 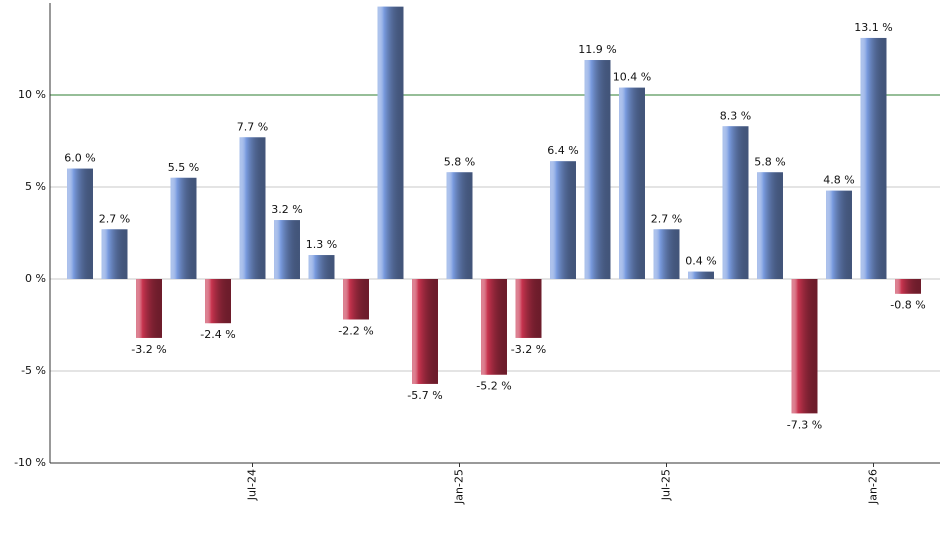 I want to click on value-label: 6.4 %, so click(x=562, y=150).